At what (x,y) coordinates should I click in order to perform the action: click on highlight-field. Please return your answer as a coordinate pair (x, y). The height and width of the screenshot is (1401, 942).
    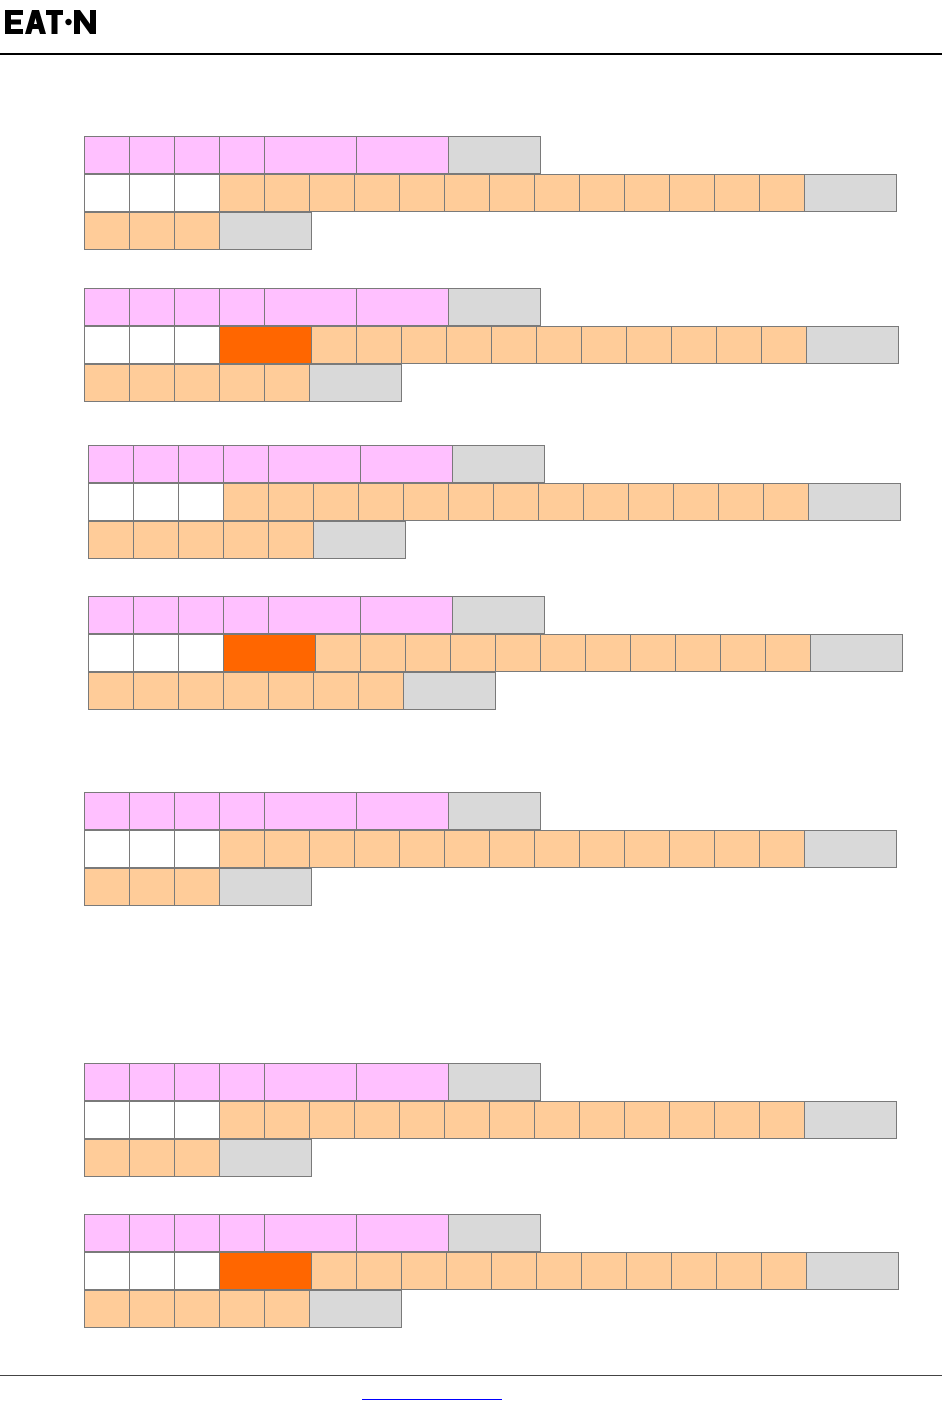
    Looking at the image, I should click on (269, 653).